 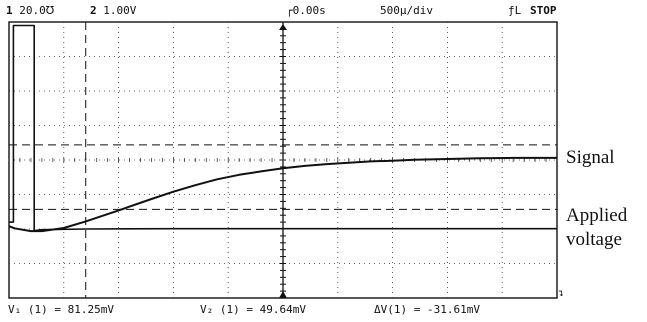 What do you see at coordinates (283, 27) in the screenshot?
I see `trigger-marker-top` at bounding box center [283, 27].